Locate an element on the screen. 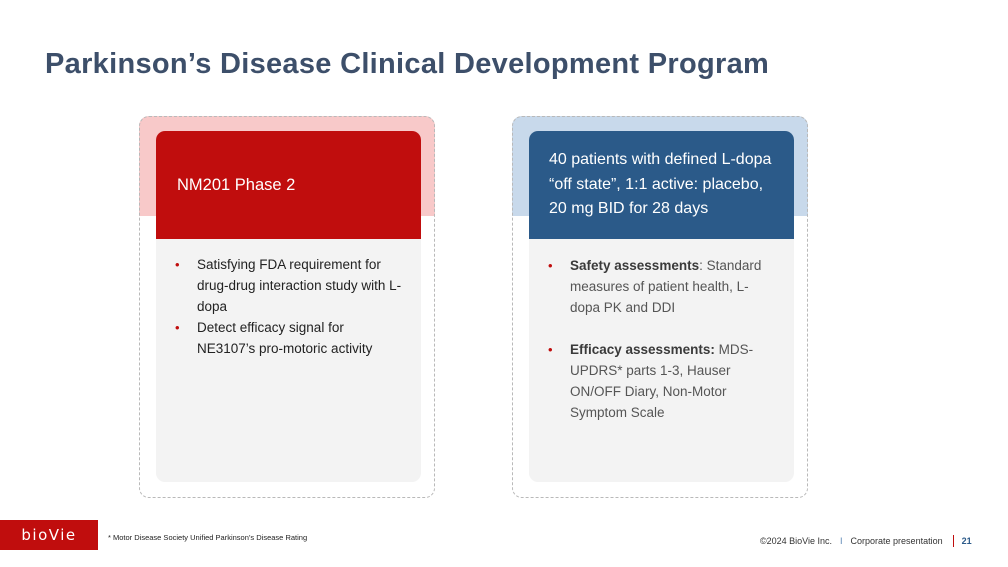 The image size is (1008, 567). safety-assessments-label: Safety assessments is located at coordinates (635, 265).